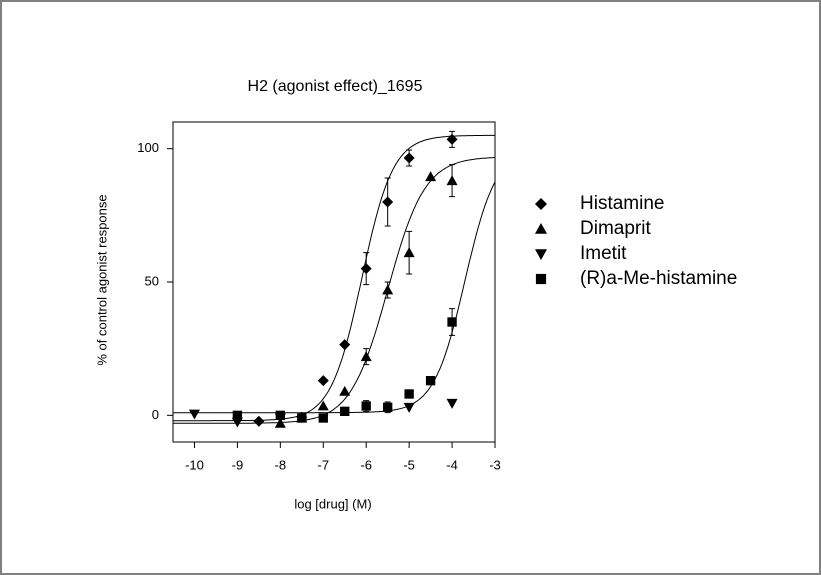 This screenshot has height=575, width=821. What do you see at coordinates (495, 464) in the screenshot?
I see `x-tick-label: -3` at bounding box center [495, 464].